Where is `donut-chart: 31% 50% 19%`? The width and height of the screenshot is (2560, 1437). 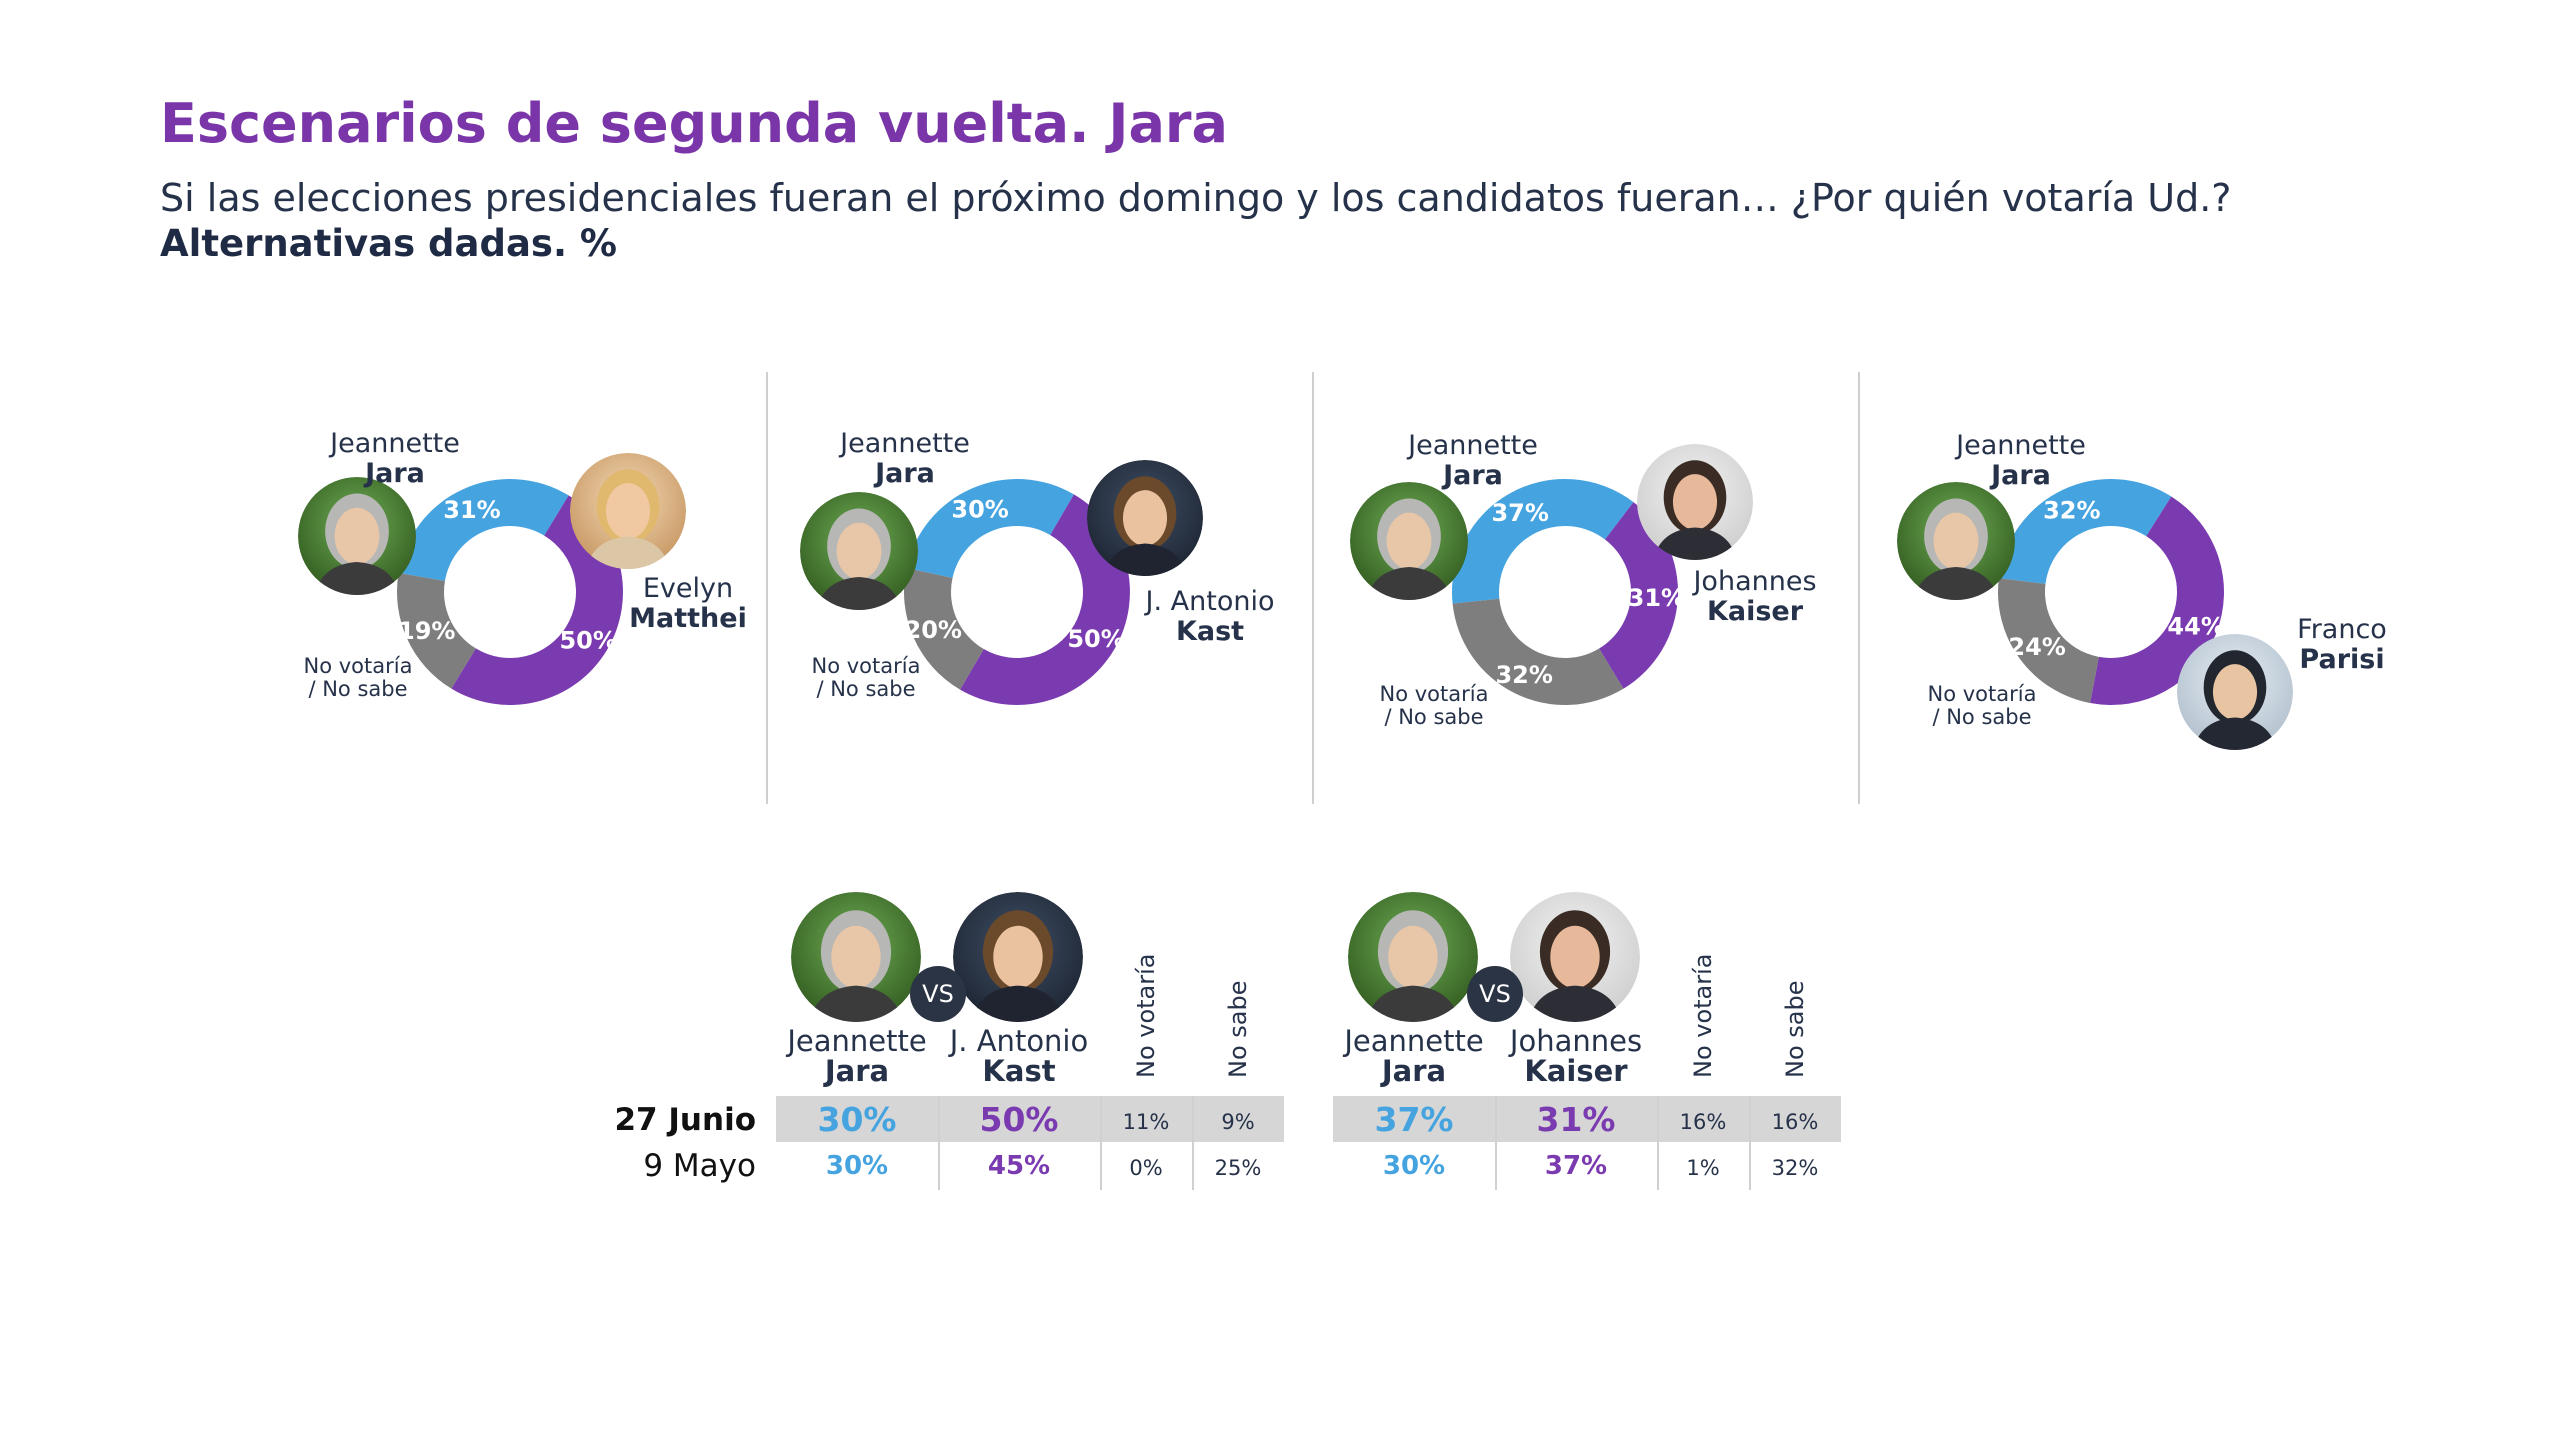
donut-chart: 31% 50% 19% is located at coordinates (510, 591).